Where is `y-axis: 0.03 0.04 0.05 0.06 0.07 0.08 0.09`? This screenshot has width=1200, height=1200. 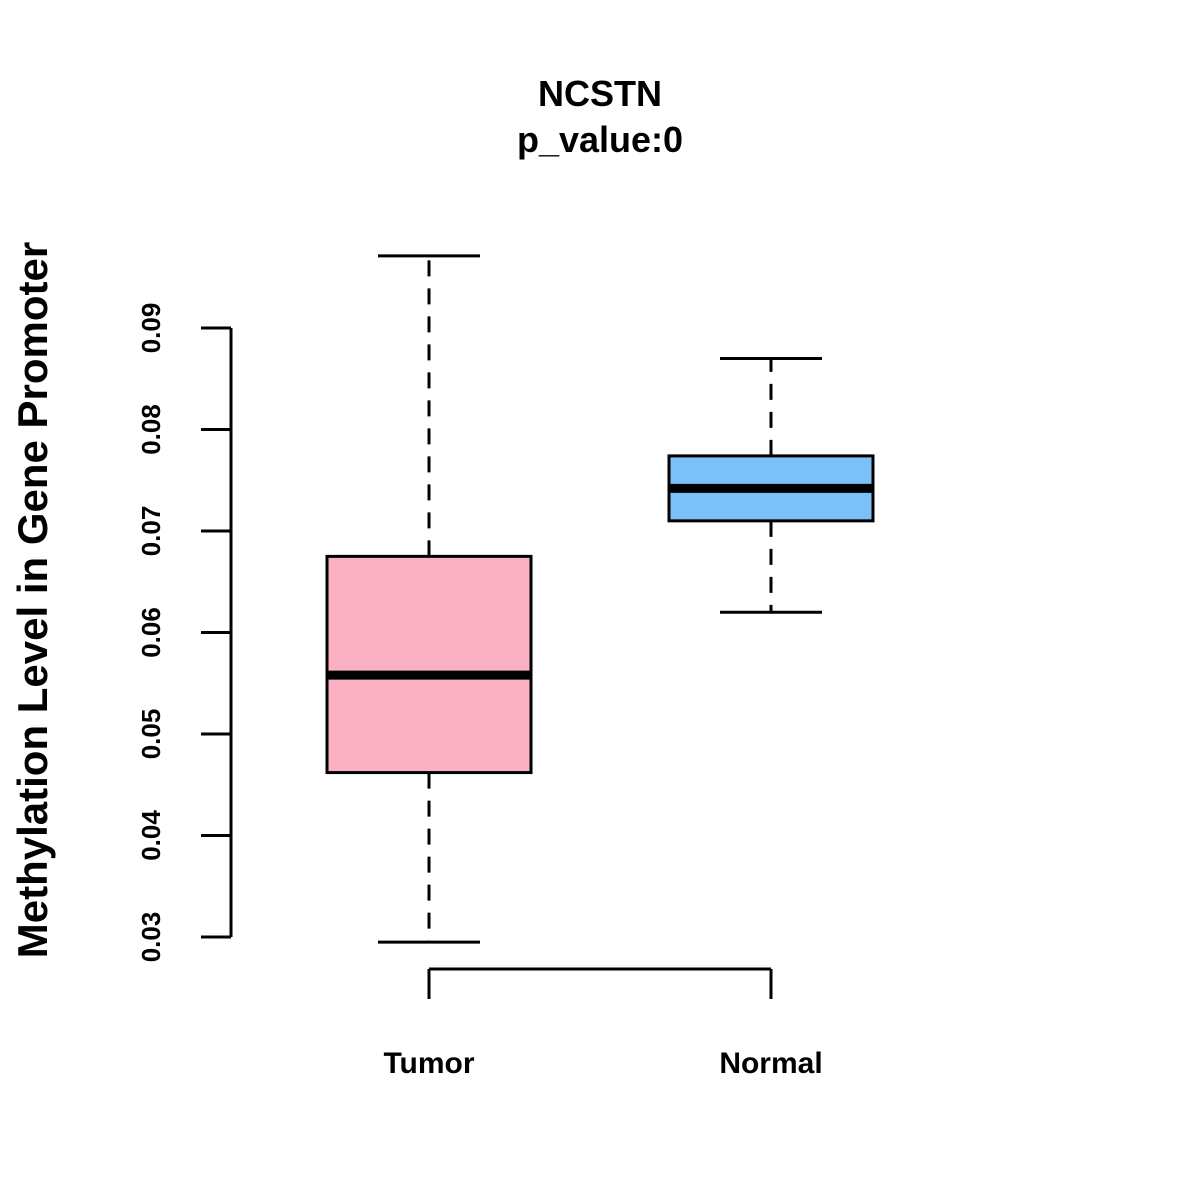
y-axis: 0.03 0.04 0.05 0.06 0.07 0.08 0.09 is located at coordinates (184, 633).